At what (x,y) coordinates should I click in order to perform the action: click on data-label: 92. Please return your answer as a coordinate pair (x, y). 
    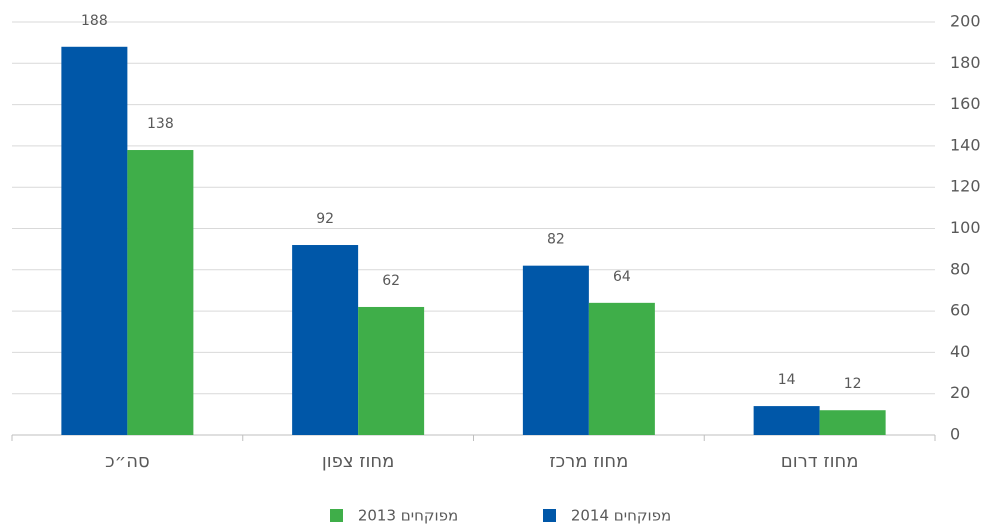
    Looking at the image, I should click on (325, 219).